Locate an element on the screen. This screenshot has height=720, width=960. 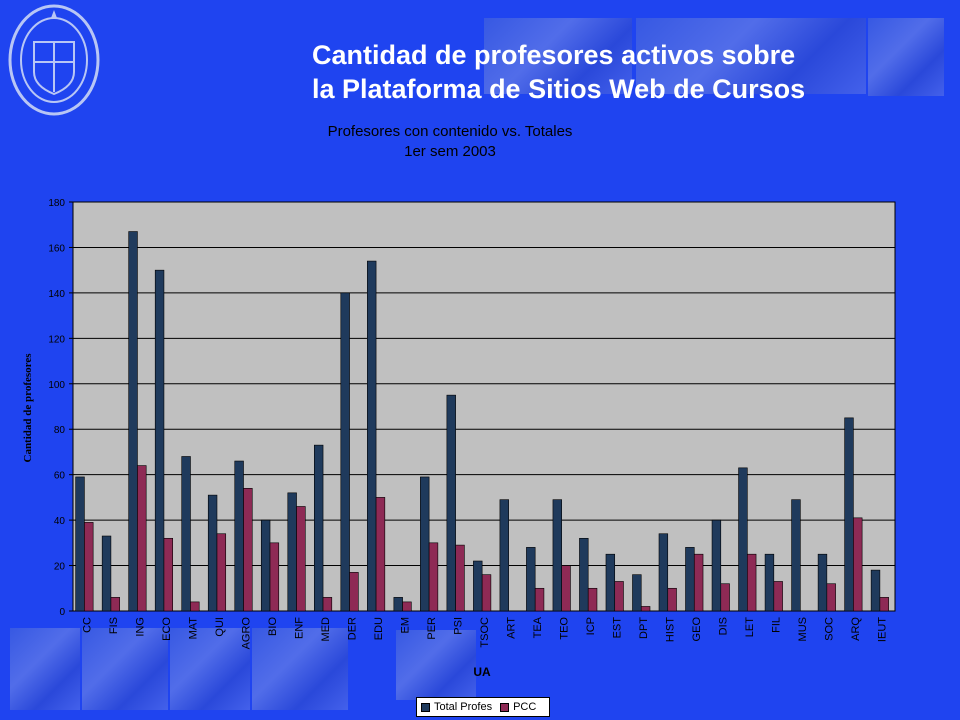
bar-total-tsoc is located at coordinates (478, 586).